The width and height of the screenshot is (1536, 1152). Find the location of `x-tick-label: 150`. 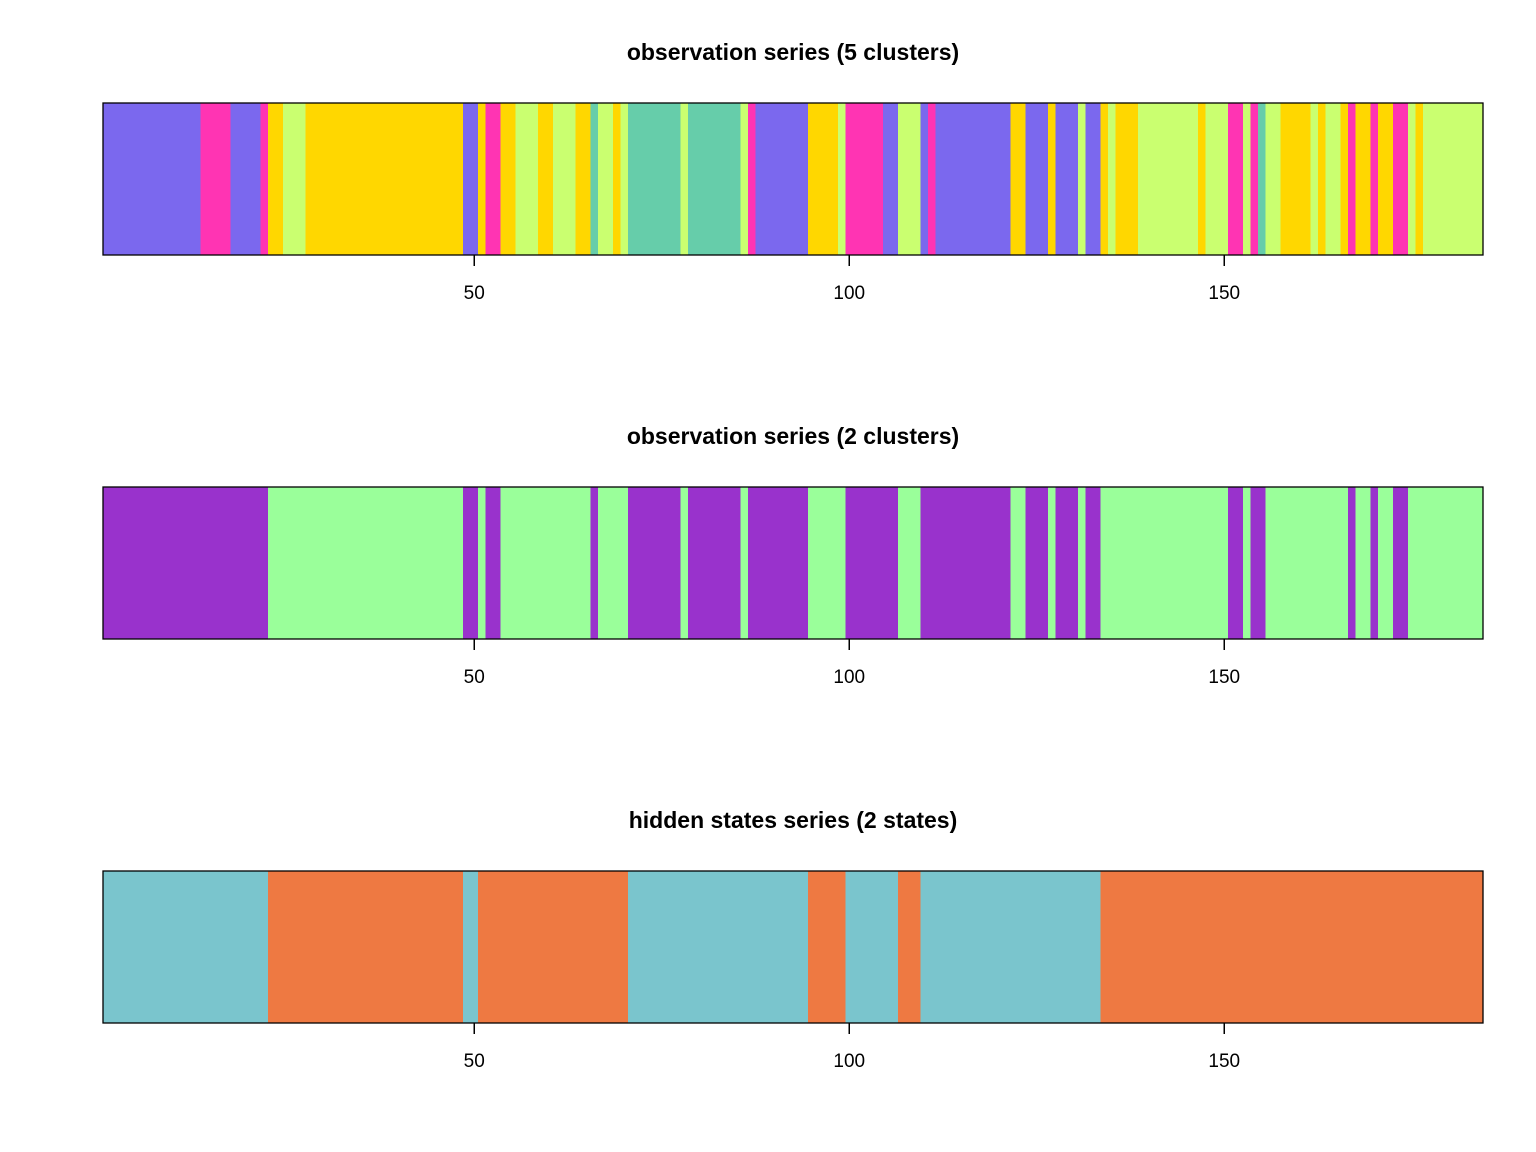

x-tick-label: 150 is located at coordinates (1224, 1061).